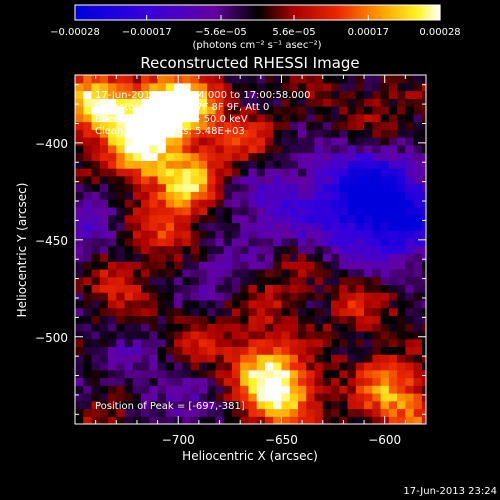  What do you see at coordinates (178, 440) in the screenshot?
I see `x-axis-tick-label: −700` at bounding box center [178, 440].